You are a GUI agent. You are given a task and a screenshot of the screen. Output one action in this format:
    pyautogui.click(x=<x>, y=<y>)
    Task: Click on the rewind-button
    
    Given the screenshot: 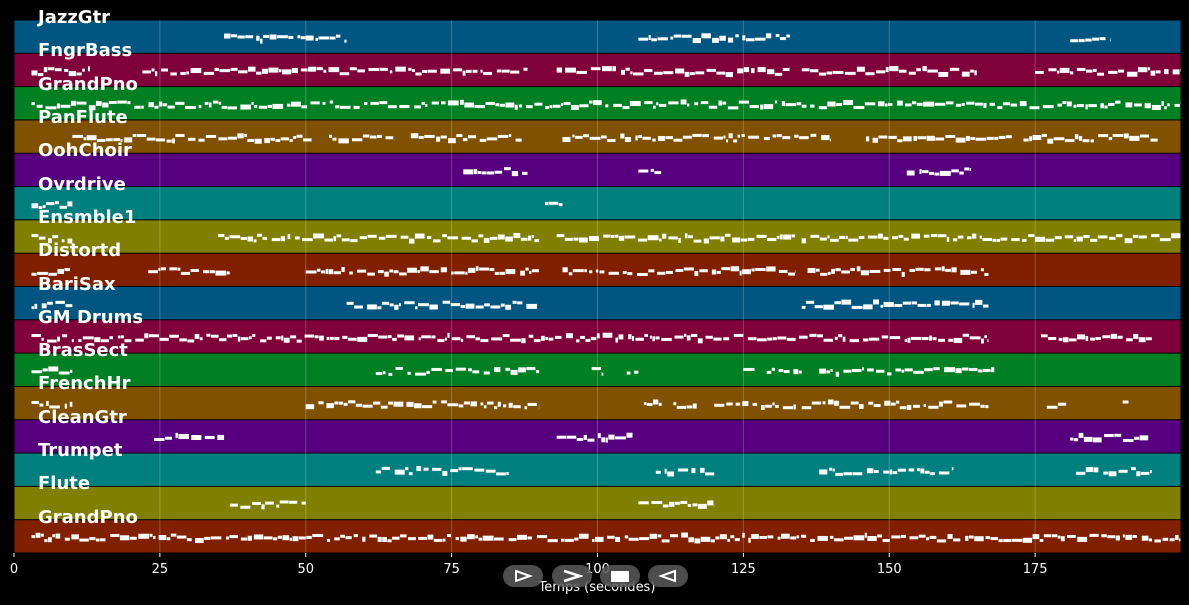 What is the action you would take?
    pyautogui.click(x=668, y=576)
    